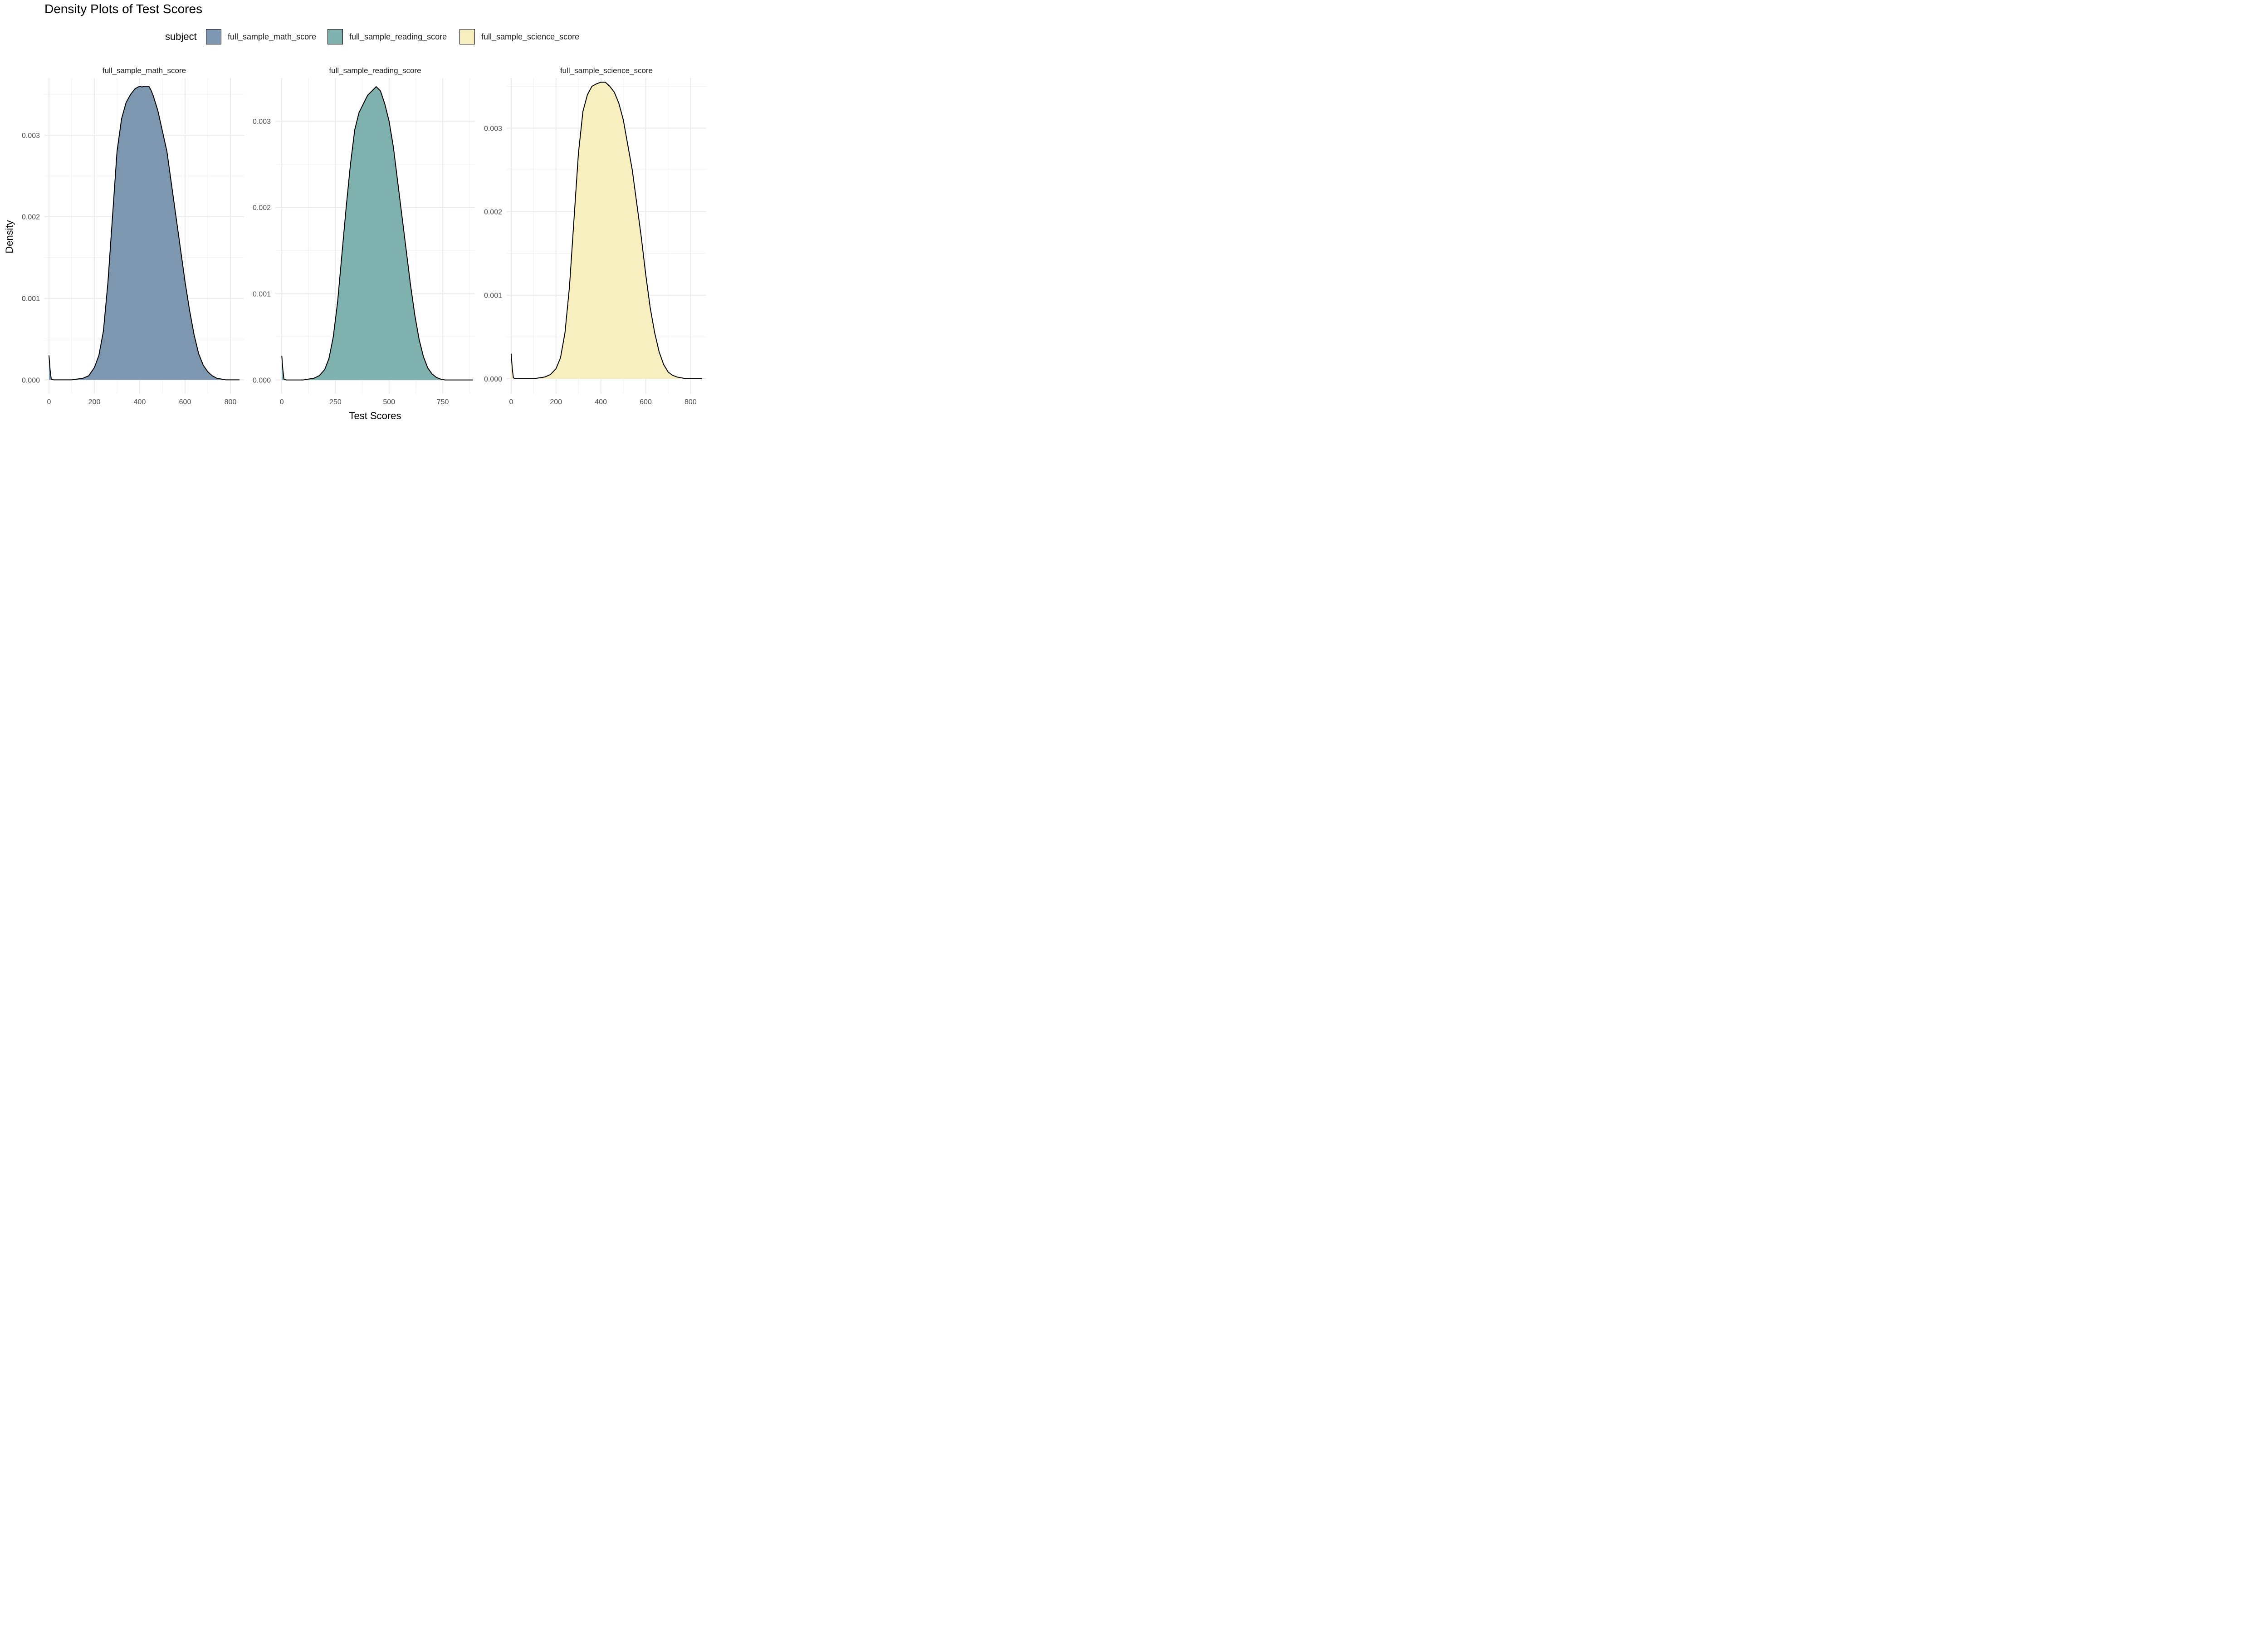 The height and width of the screenshot is (1633, 2268). I want to click on x-tick-label: 750, so click(443, 402).